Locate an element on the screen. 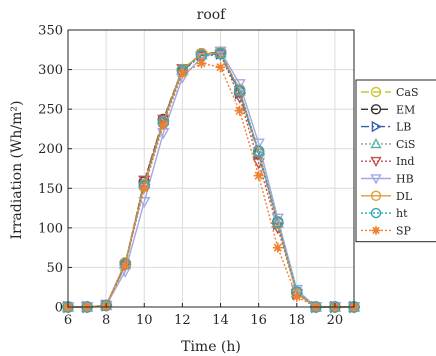 This screenshot has width=436, height=356. y-tick-label: 0 is located at coordinates (59, 308).